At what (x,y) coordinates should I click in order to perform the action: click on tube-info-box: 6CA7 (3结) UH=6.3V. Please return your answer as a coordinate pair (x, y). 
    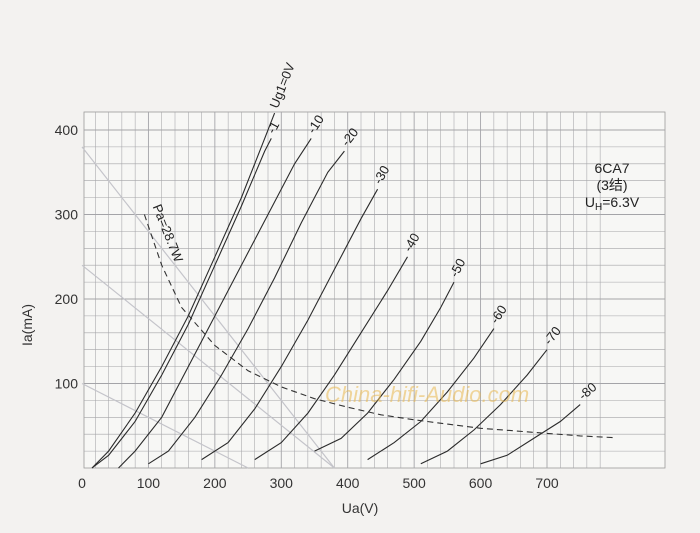
    Looking at the image, I should click on (612, 186).